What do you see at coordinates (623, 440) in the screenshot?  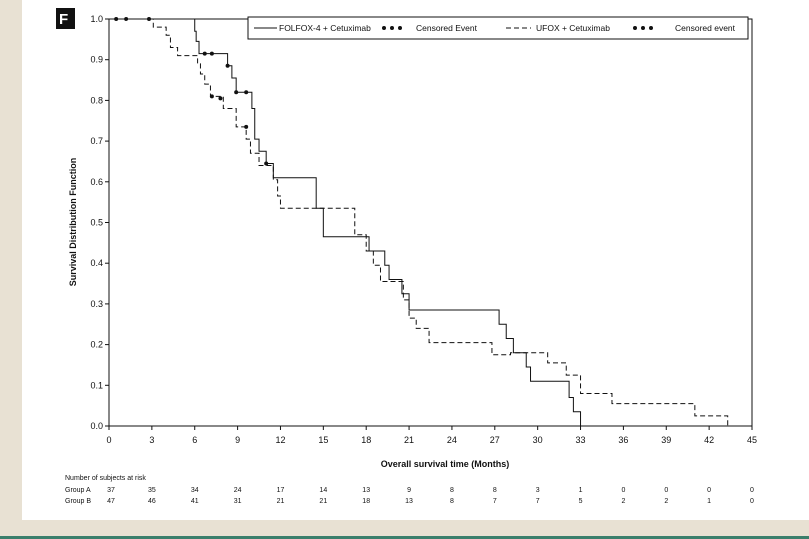 I see `x-tick-label: 36` at bounding box center [623, 440].